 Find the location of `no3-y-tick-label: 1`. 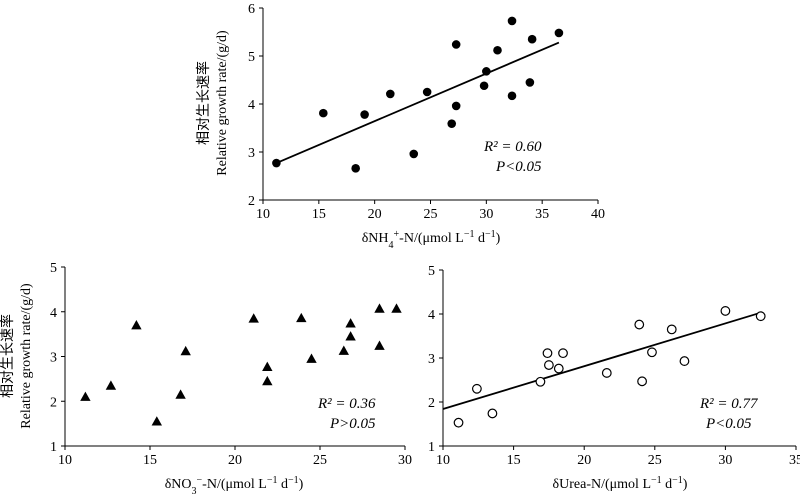

no3-y-tick-label: 1 is located at coordinates (53, 447).